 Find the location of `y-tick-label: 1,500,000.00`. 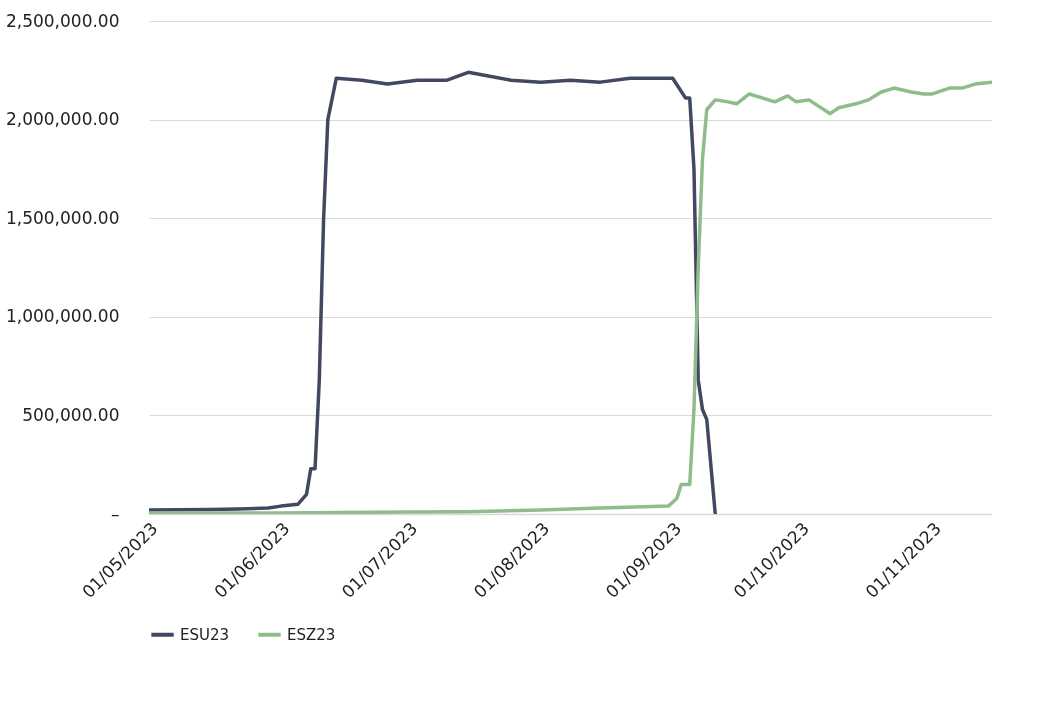

y-tick-label: 1,500,000.00 is located at coordinates (62, 217).